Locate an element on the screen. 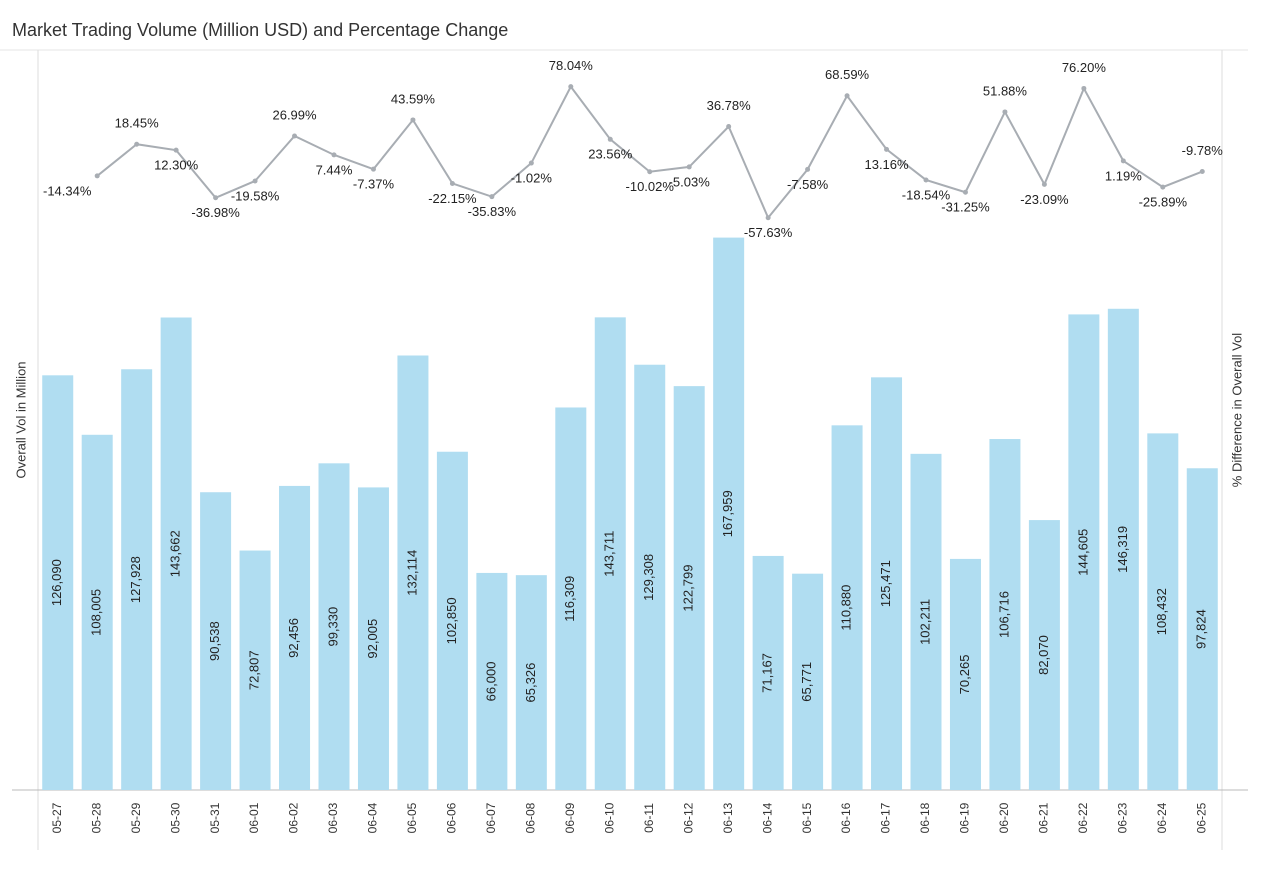 This screenshot has height=888, width=1272. point-label: -7.37% is located at coordinates (374, 184).